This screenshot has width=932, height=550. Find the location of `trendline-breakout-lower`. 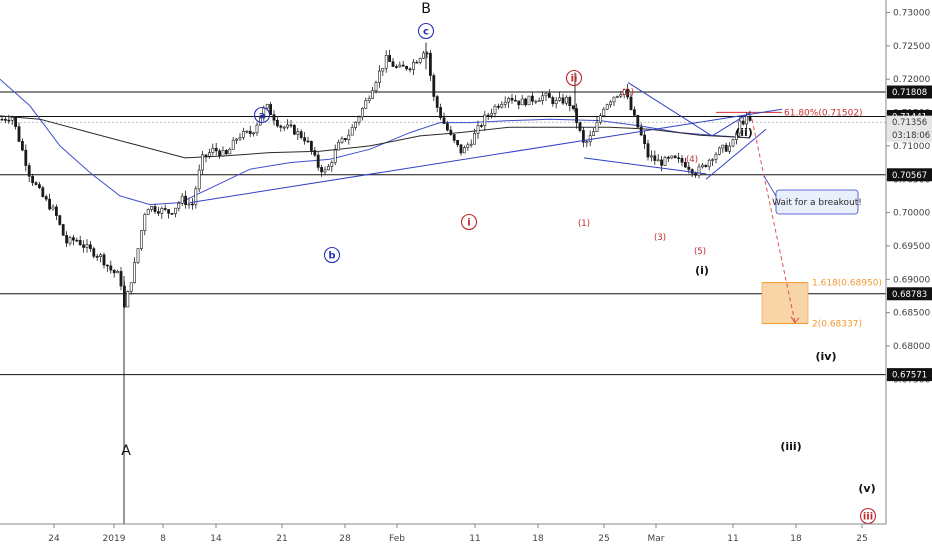

trendline-breakout-lower is located at coordinates (736, 154).